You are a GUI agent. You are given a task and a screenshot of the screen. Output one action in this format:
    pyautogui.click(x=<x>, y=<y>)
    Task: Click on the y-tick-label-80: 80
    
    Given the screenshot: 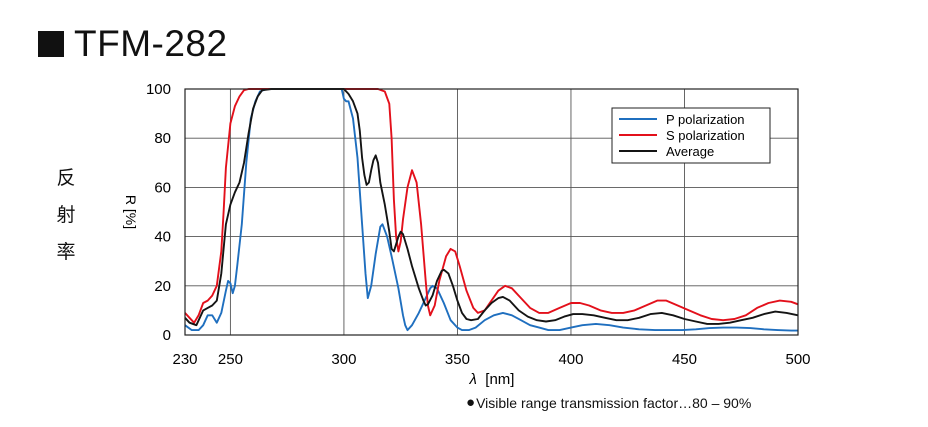 What is the action you would take?
    pyautogui.click(x=162, y=138)
    